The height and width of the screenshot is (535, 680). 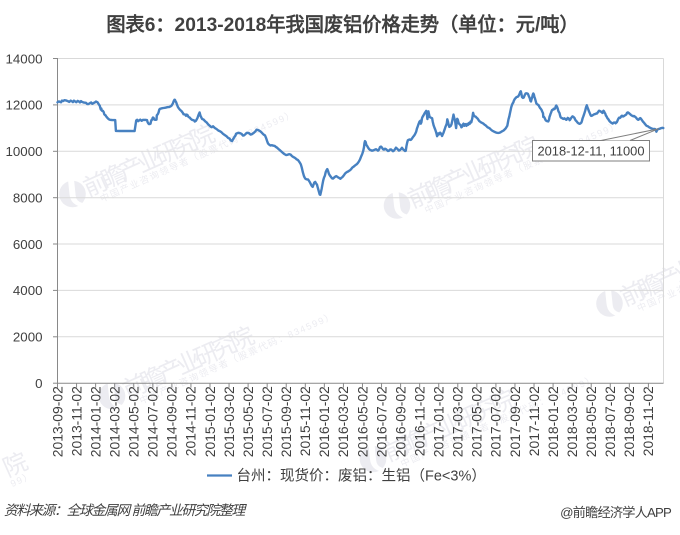 I want to click on svg-text: 2017-07-02, so click(x=496, y=421).